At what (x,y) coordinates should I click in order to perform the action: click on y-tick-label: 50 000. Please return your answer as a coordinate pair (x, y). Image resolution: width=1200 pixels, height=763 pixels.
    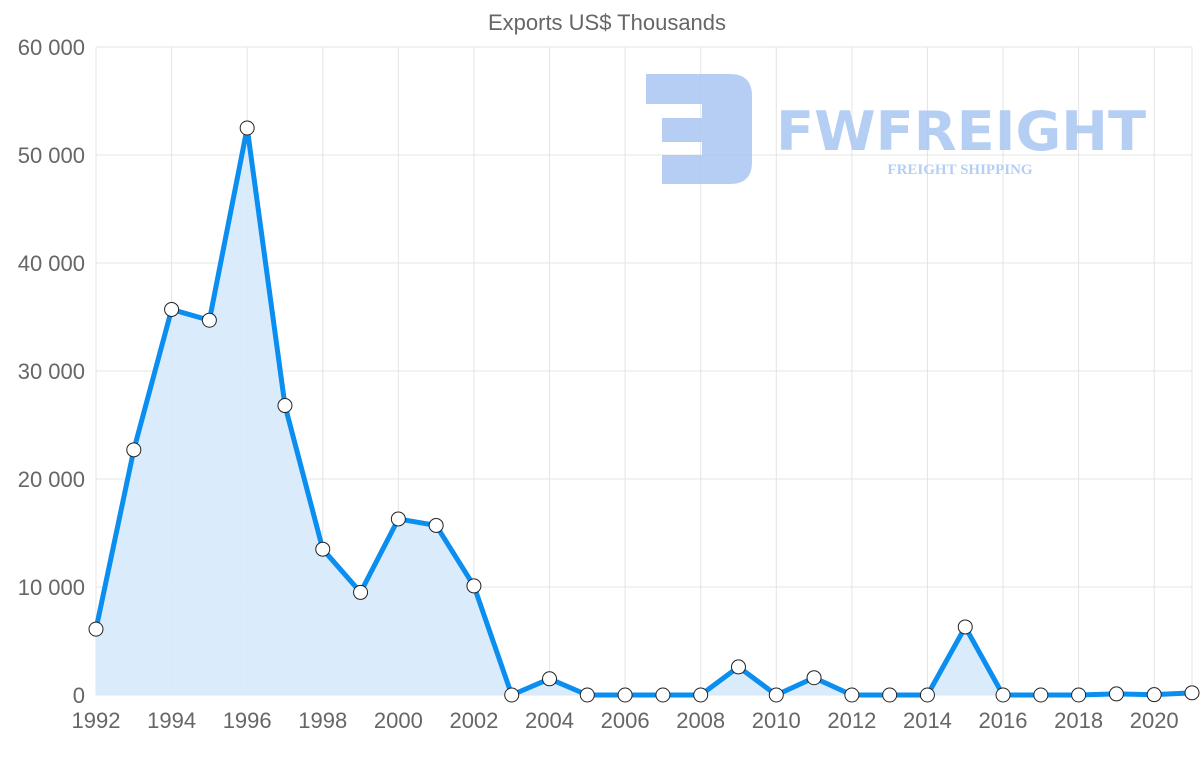
    Looking at the image, I should click on (51, 155).